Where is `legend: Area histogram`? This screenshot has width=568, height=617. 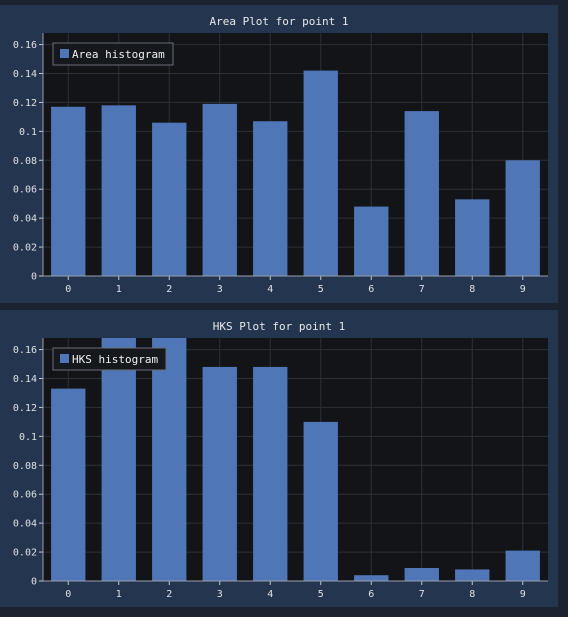 legend: Area histogram is located at coordinates (113, 54).